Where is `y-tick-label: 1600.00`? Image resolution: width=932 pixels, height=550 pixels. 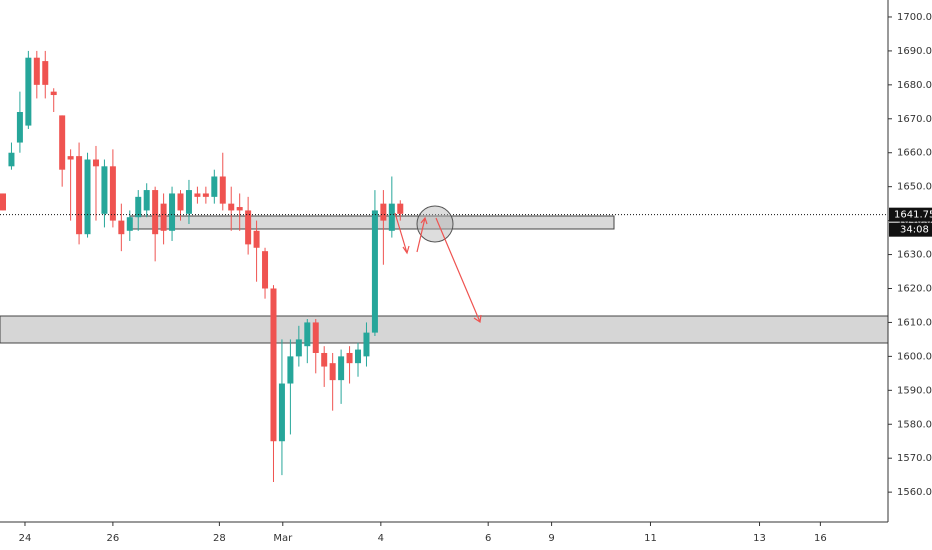 y-tick-label: 1600.00 is located at coordinates (914, 356).